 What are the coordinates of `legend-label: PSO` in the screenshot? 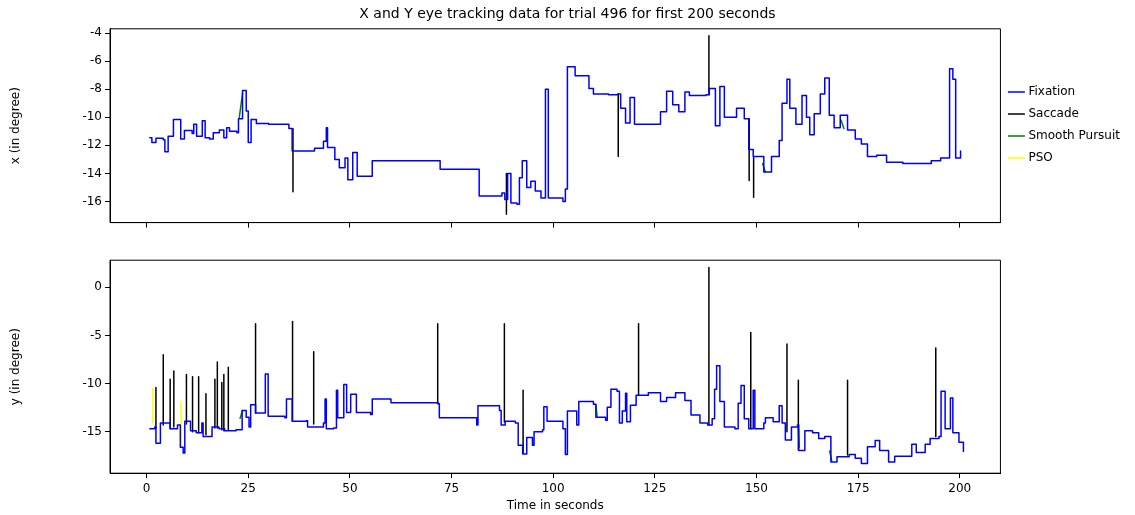 It's located at (1040, 157).